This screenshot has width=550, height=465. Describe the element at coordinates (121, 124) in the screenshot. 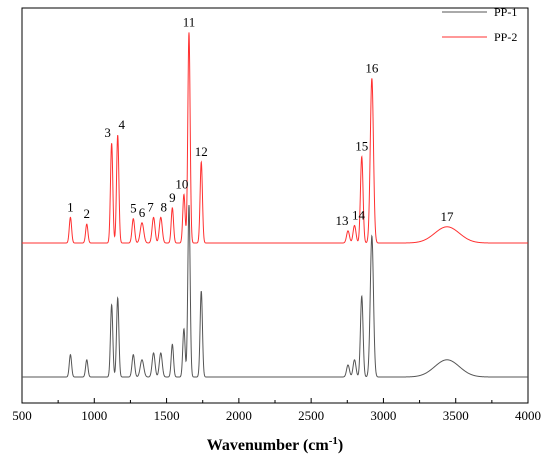

I see `peak-label-4: 4` at that location.